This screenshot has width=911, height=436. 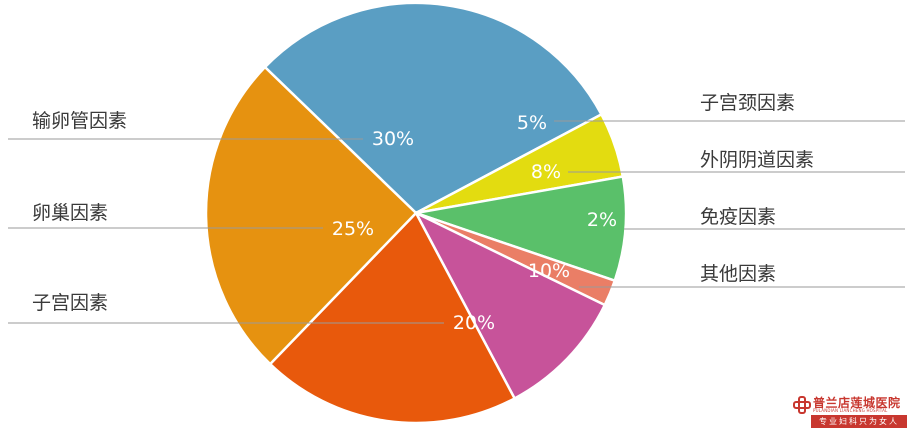 What do you see at coordinates (393, 139) in the screenshot?
I see `slice-percent-label: 30%` at bounding box center [393, 139].